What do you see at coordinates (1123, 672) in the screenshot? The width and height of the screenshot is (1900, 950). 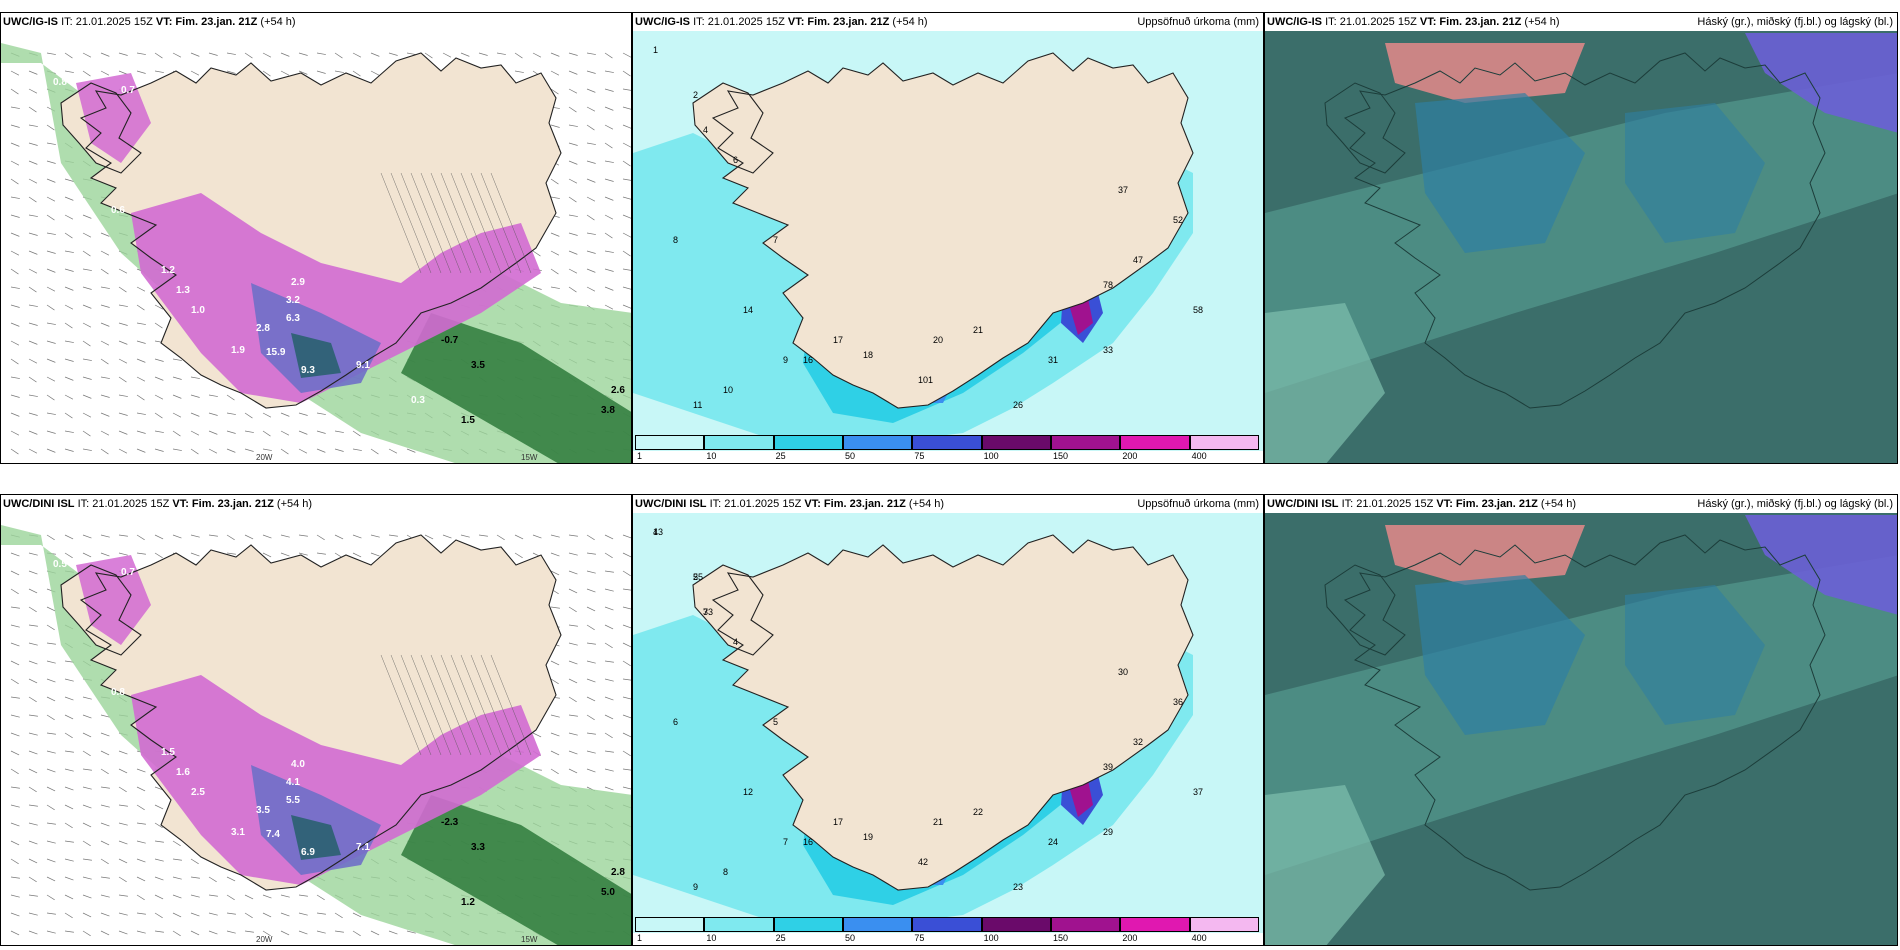 I see `precip-label: 30` at bounding box center [1123, 672].